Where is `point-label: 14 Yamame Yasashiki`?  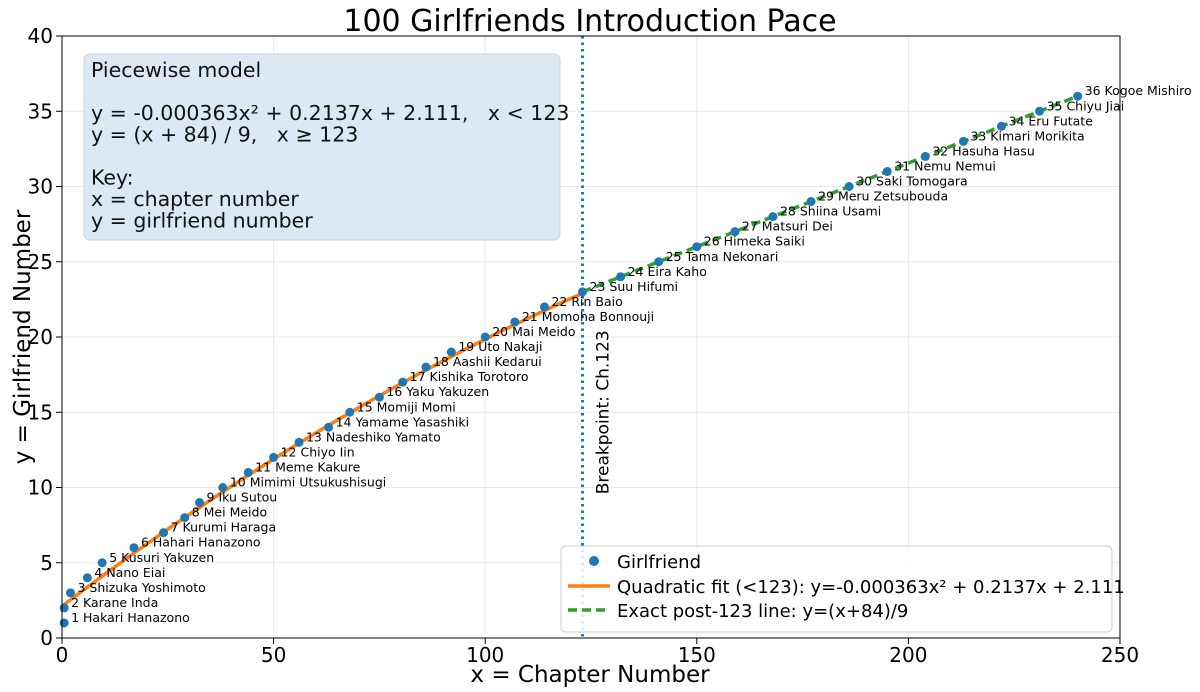
point-label: 14 Yamame Yasashiki is located at coordinates (403, 421).